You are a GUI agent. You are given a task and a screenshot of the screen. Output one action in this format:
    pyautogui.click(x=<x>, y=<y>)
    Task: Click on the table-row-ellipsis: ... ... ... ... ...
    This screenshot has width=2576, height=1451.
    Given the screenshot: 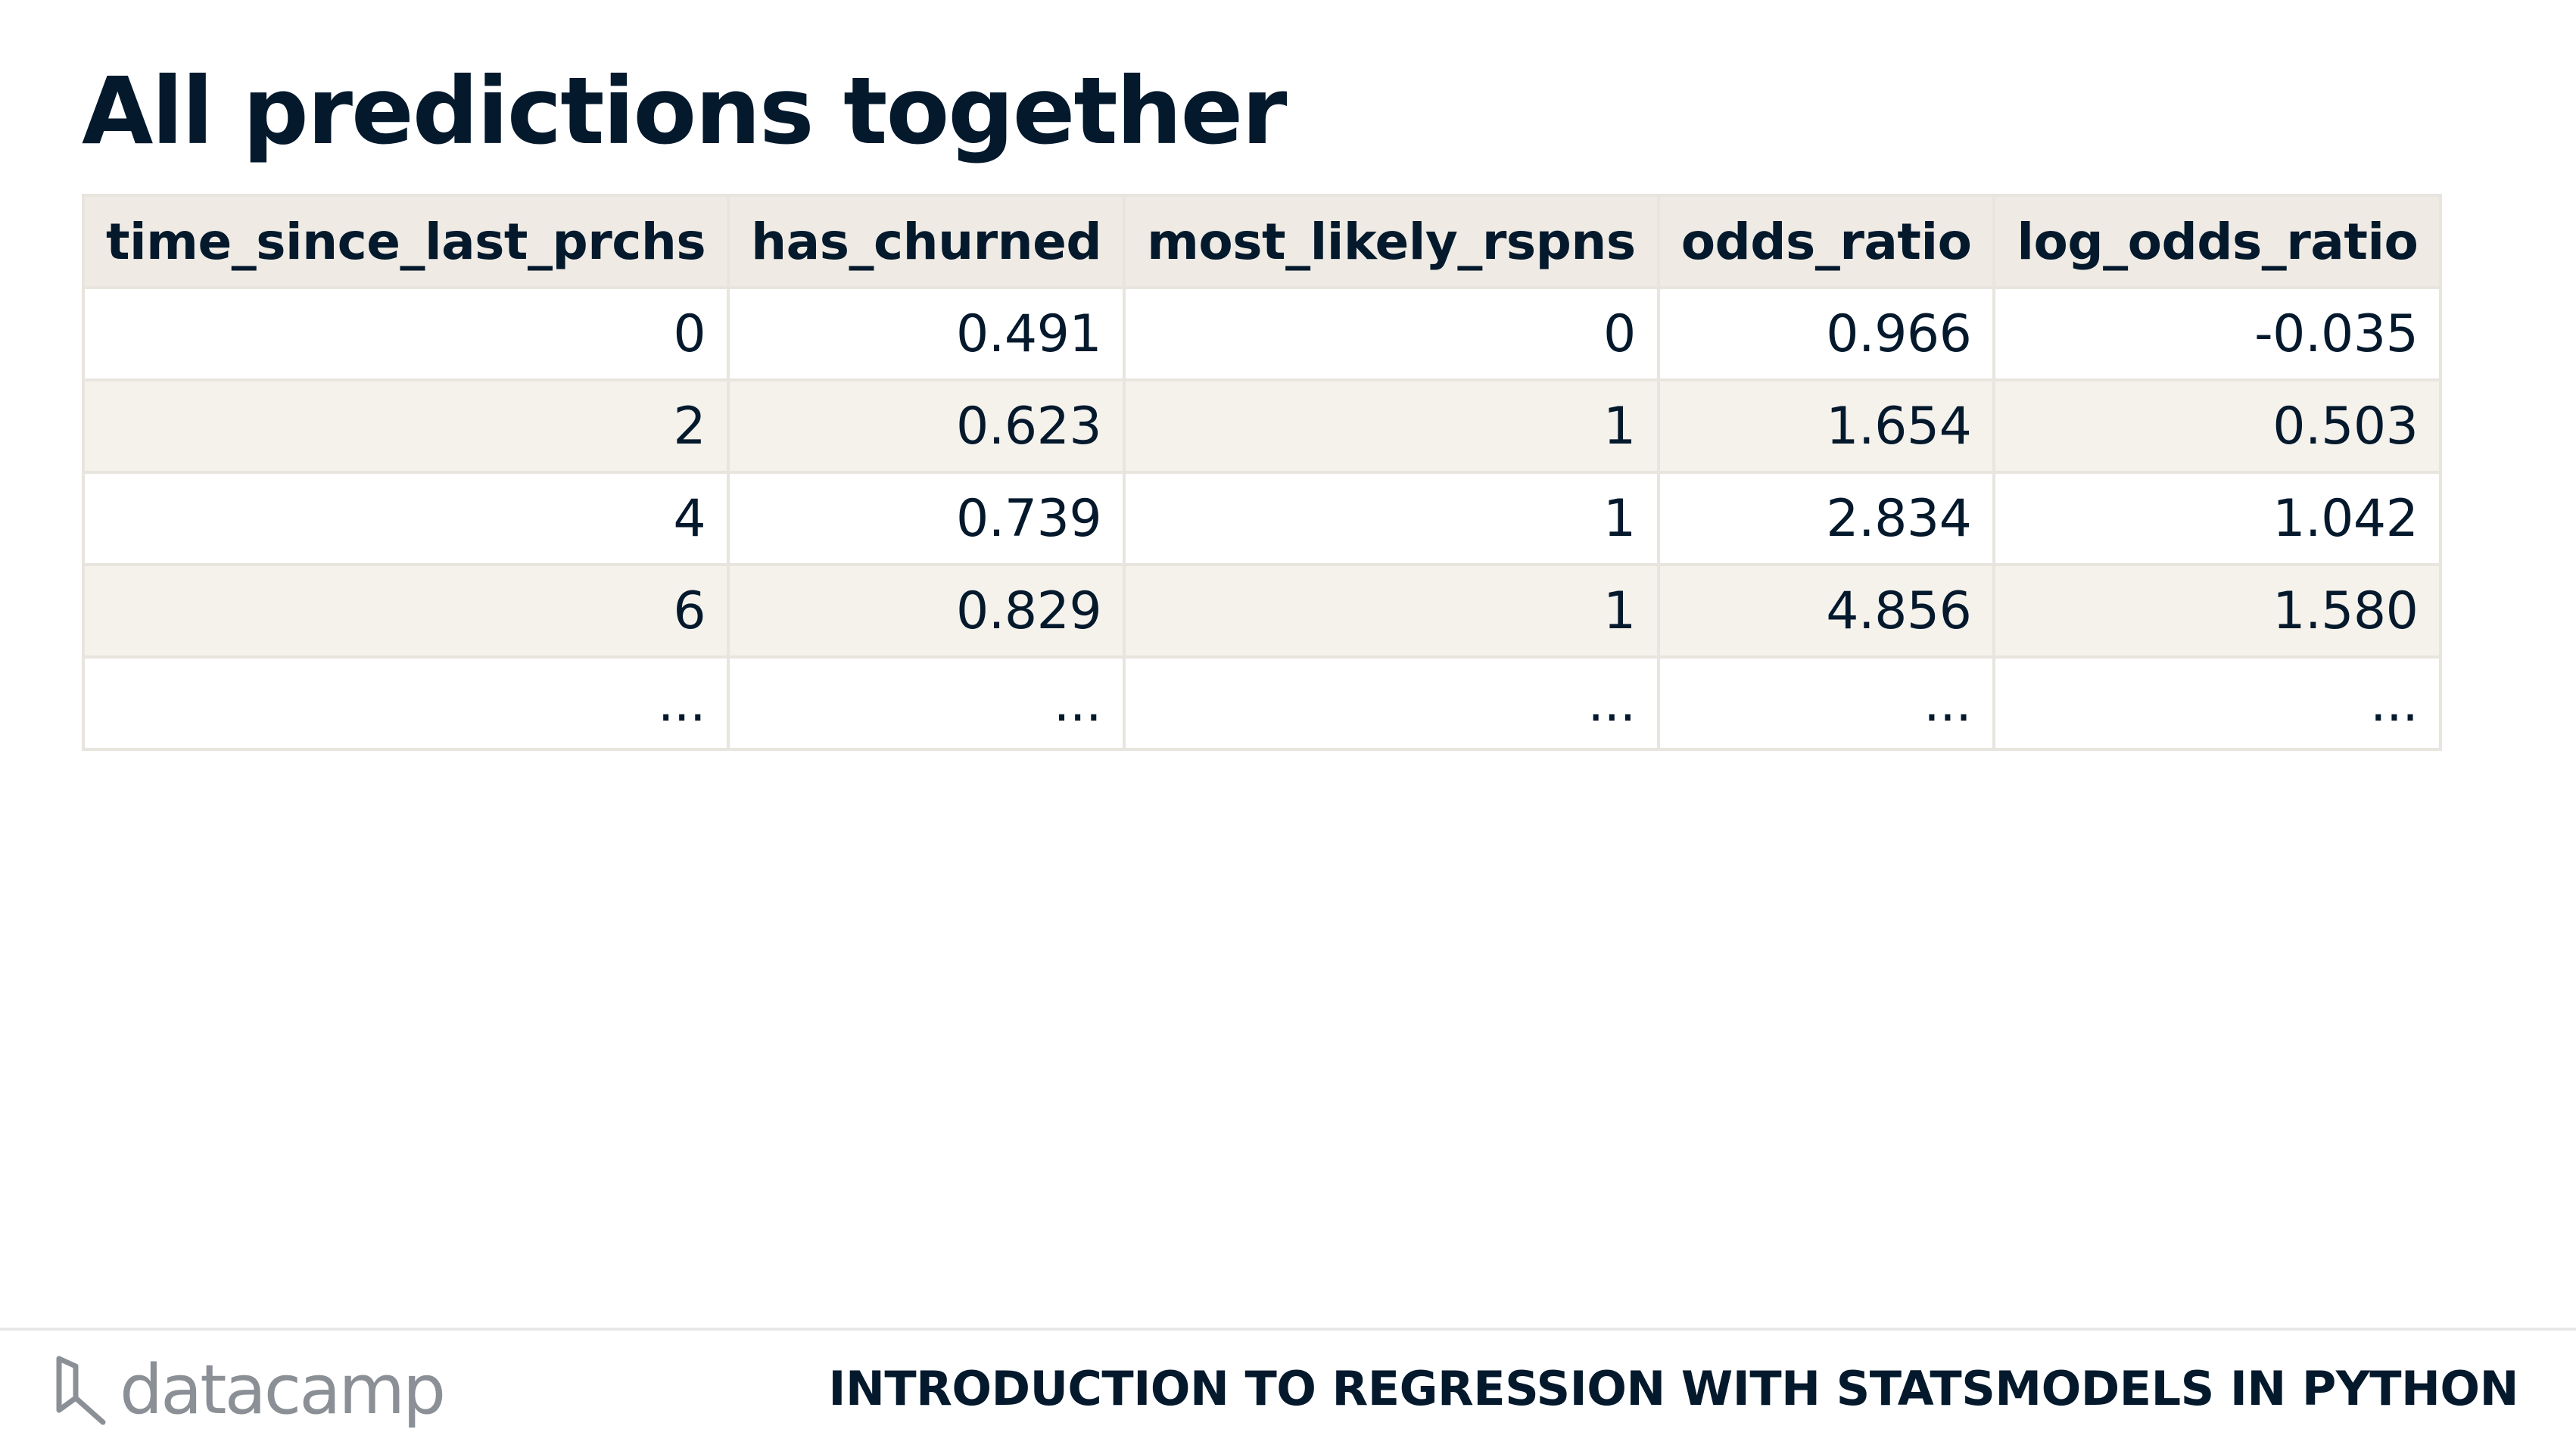 What is the action you would take?
    pyautogui.click(x=1262, y=703)
    